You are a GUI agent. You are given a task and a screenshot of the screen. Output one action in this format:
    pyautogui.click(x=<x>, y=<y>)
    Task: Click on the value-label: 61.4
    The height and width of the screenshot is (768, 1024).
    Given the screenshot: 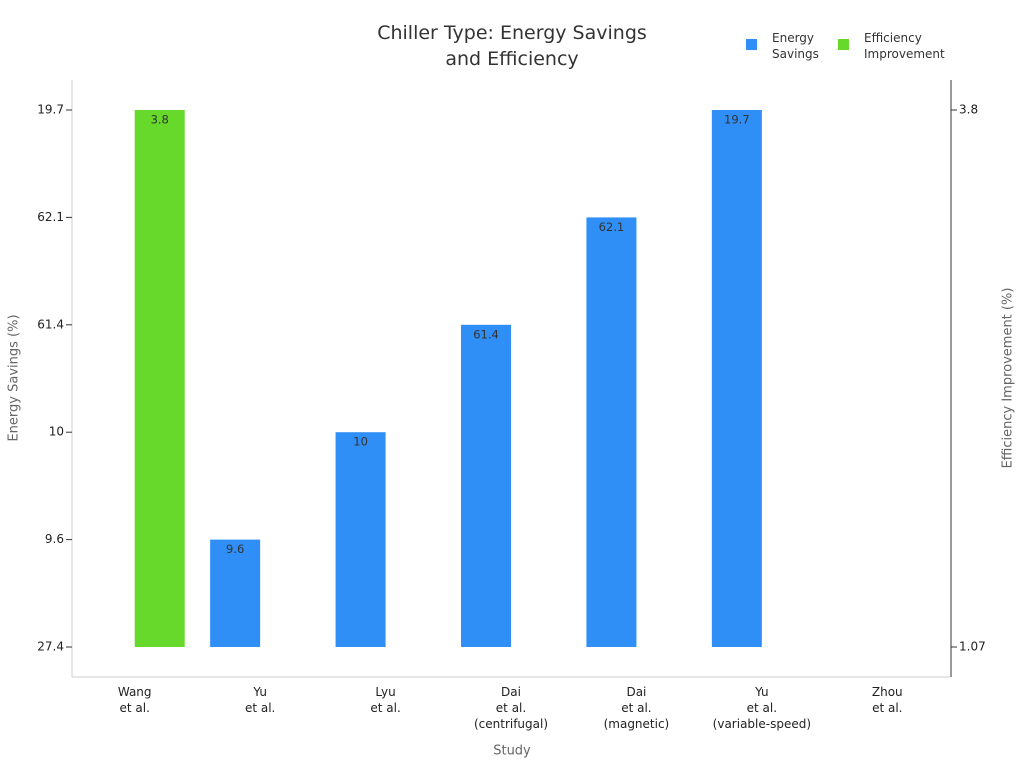 What is the action you would take?
    pyautogui.click(x=486, y=334)
    